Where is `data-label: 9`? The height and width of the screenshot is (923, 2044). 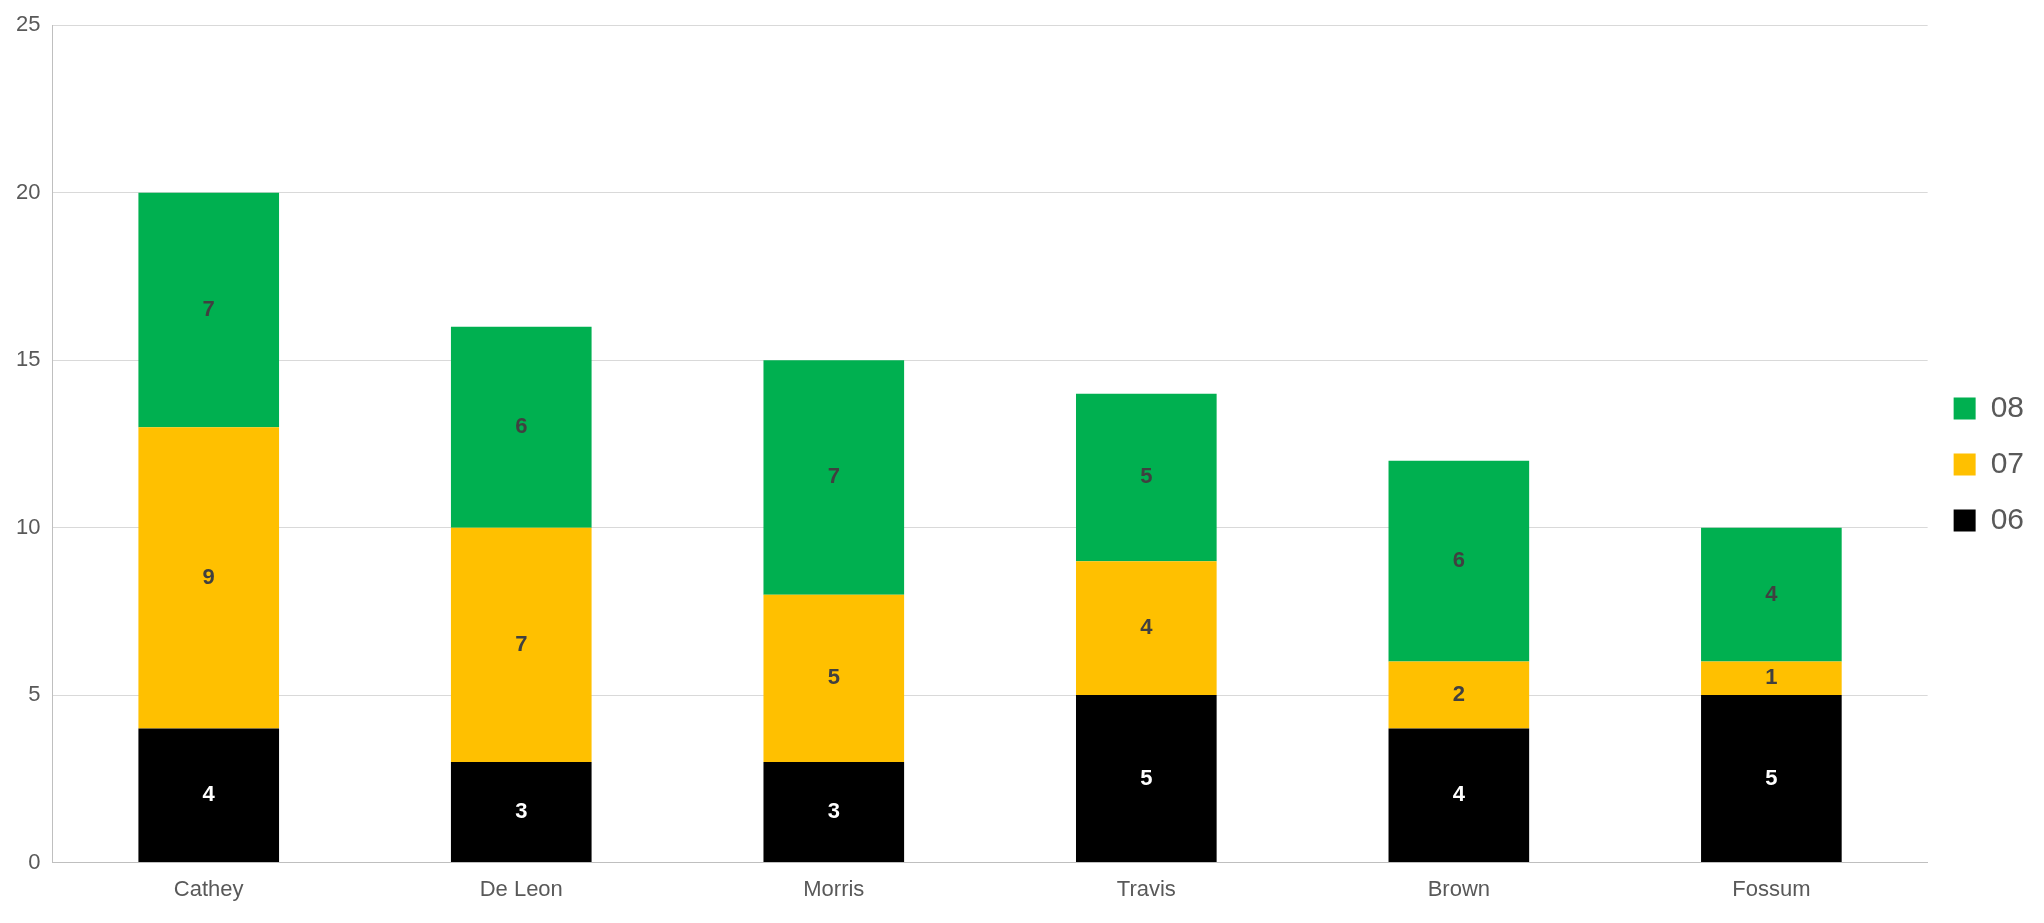
data-label: 9 is located at coordinates (208, 576).